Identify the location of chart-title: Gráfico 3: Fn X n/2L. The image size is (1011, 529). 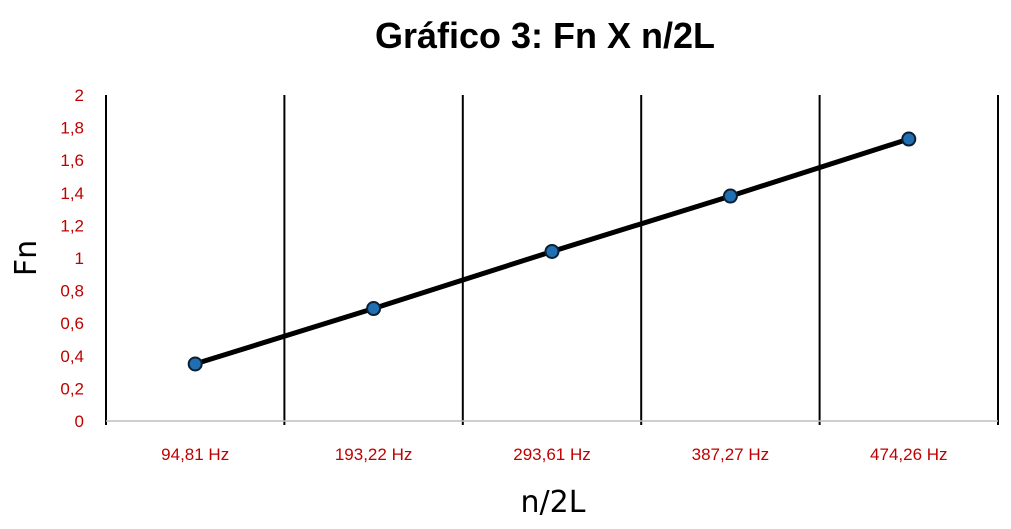
(545, 35).